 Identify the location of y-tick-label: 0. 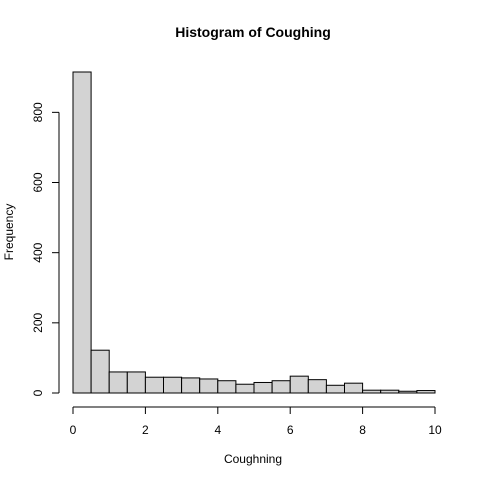
(38, 392).